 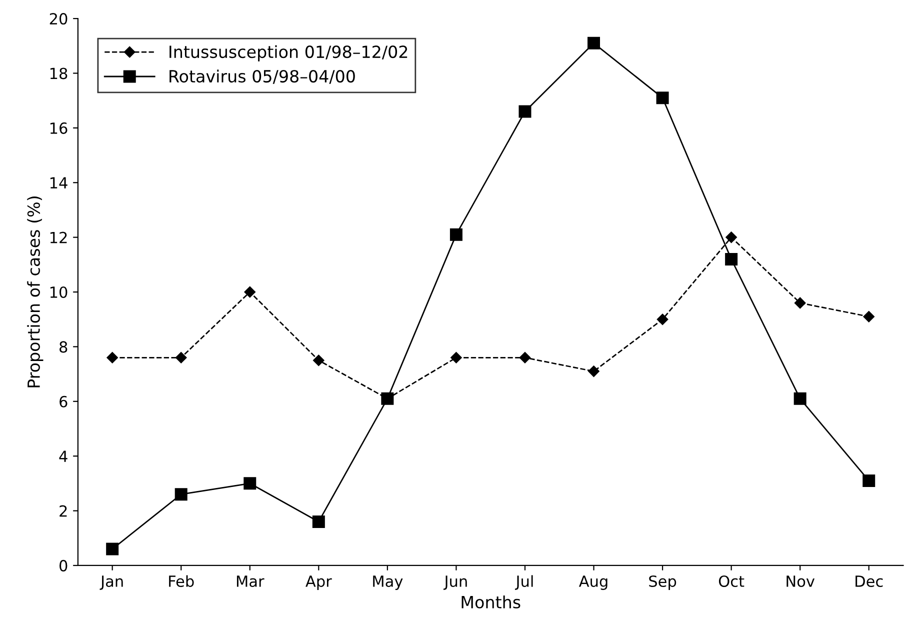 What do you see at coordinates (662, 582) in the screenshot?
I see `x-tick-label: Sep` at bounding box center [662, 582].